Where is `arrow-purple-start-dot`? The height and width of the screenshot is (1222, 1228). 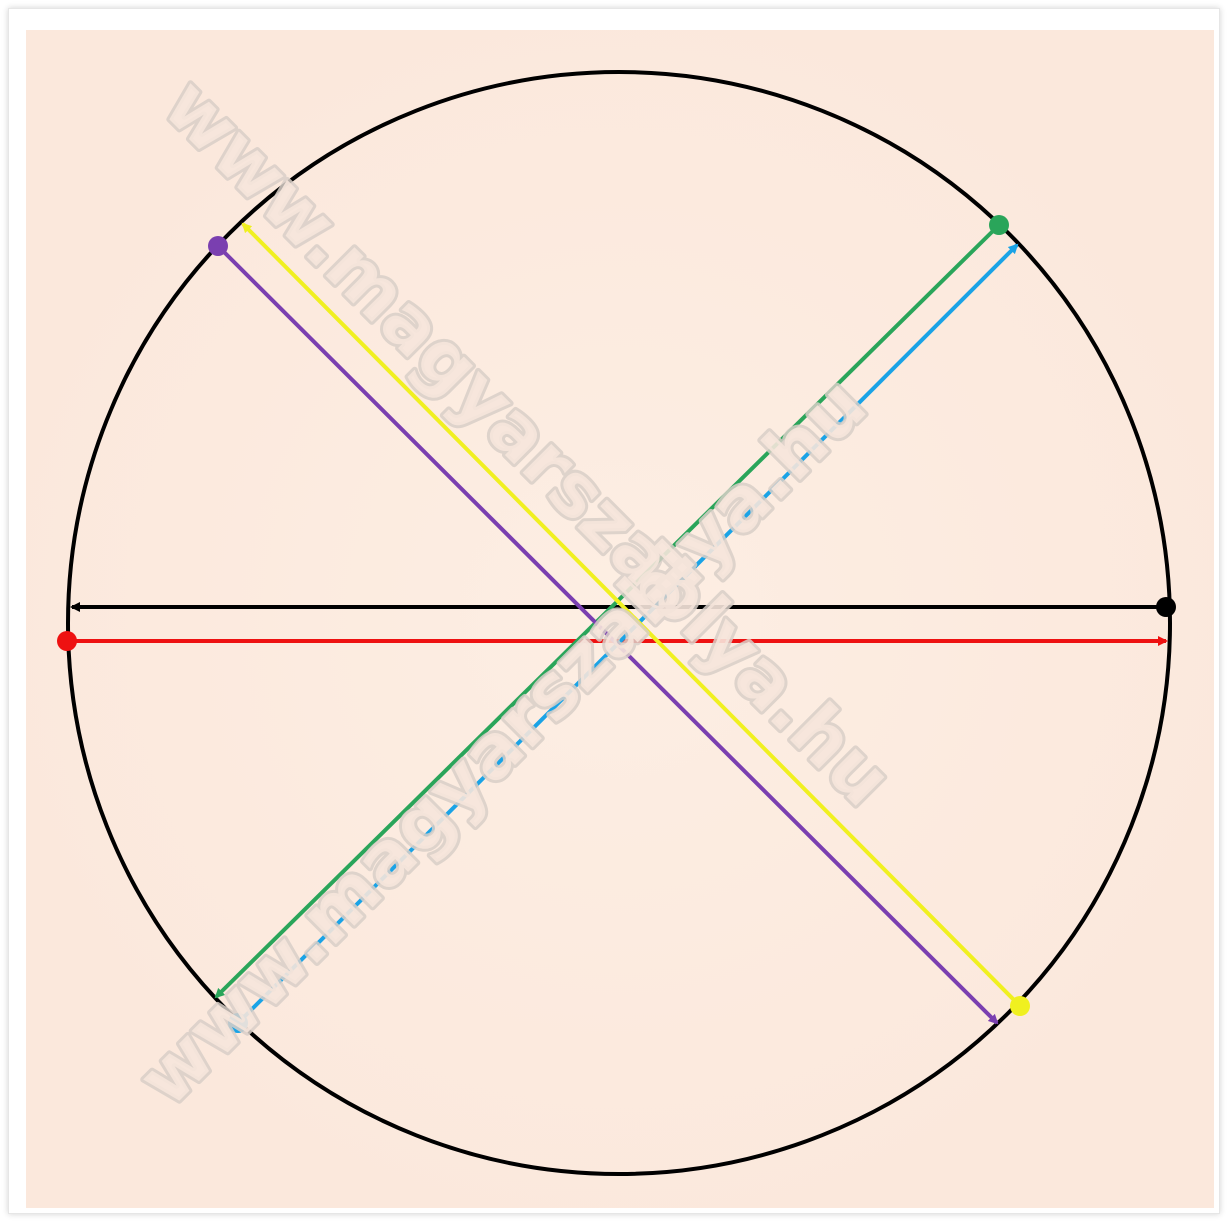
arrow-purple-start-dot is located at coordinates (218, 246).